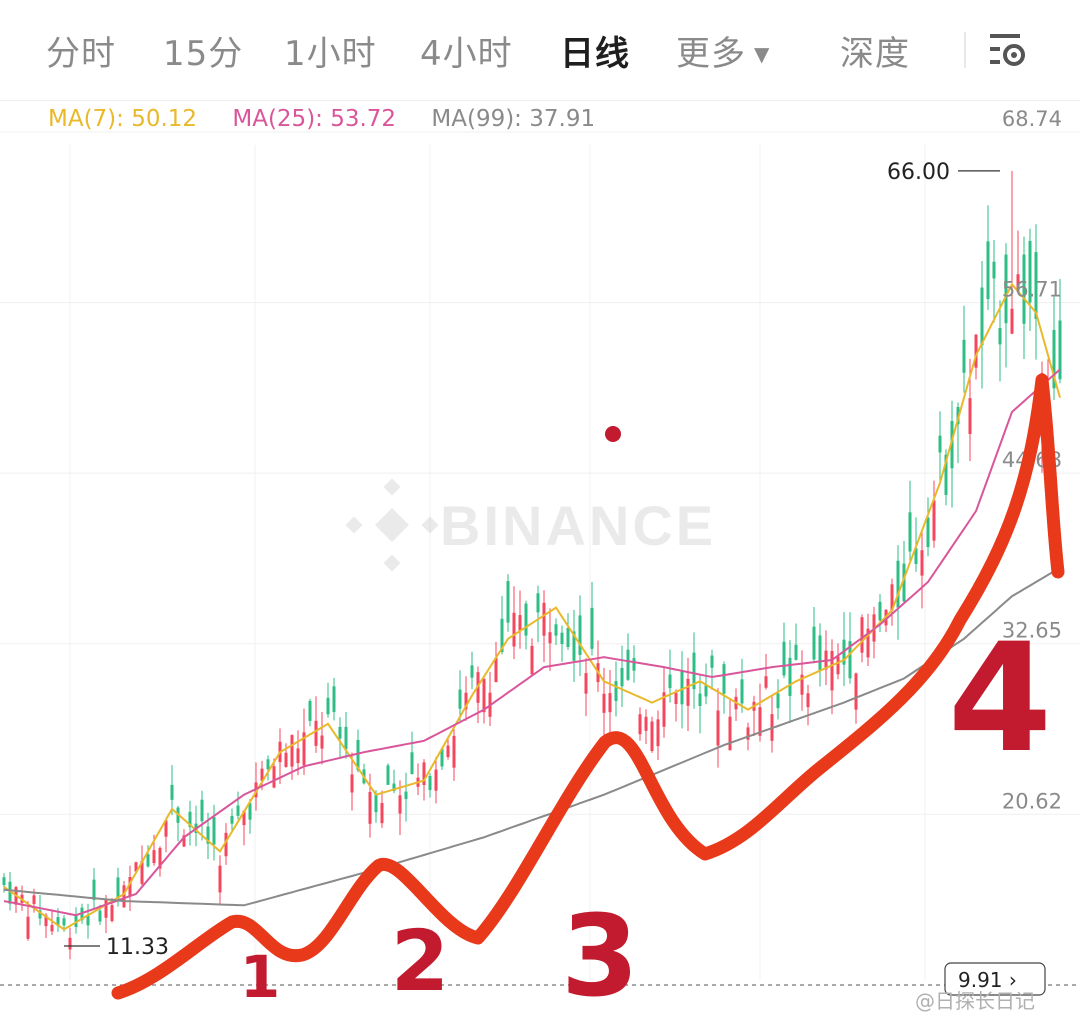 This screenshot has width=1080, height=1020. What do you see at coordinates (613, 434) in the screenshot?
I see `annotation-dot` at bounding box center [613, 434].